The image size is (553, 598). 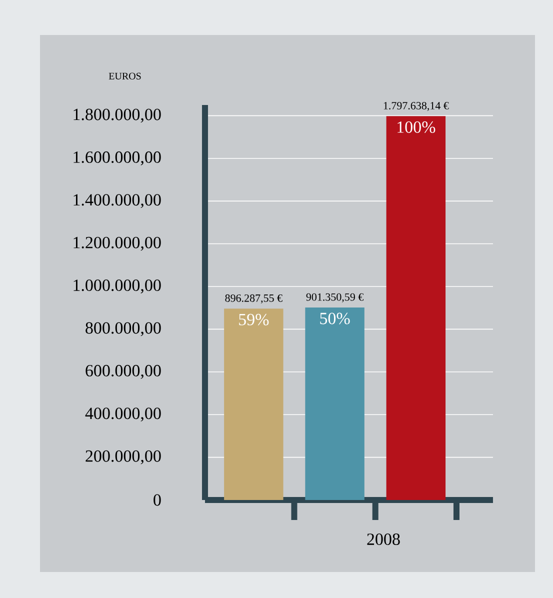 I want to click on y-tick-label: 1.800.000,00, so click(x=117, y=115).